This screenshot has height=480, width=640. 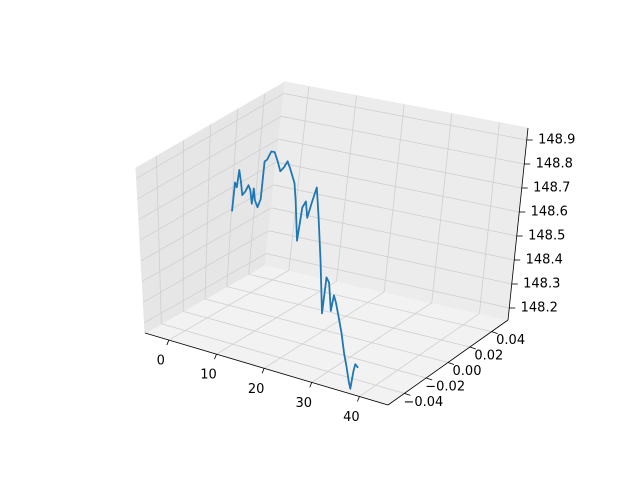 What do you see at coordinates (423, 402) in the screenshot?
I see `y-tick-label-0: −0.04` at bounding box center [423, 402].